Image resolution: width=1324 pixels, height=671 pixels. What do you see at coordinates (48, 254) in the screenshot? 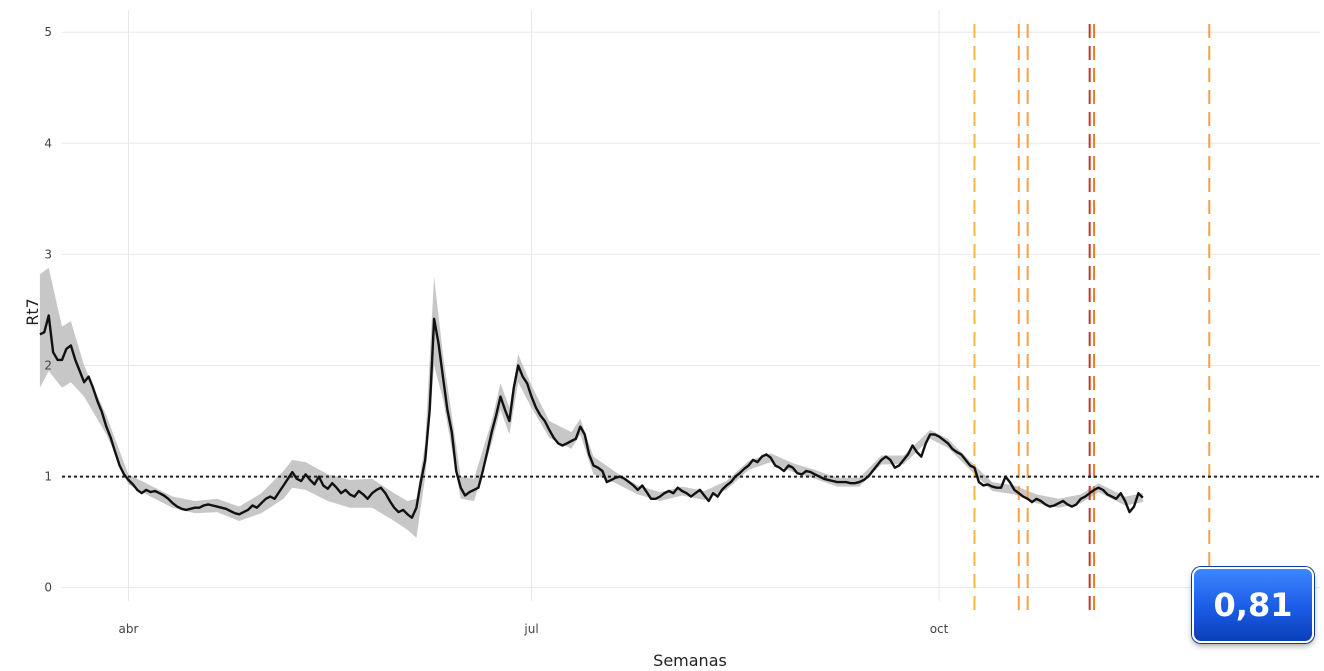
I see `y-tick-label: 3` at bounding box center [48, 254].